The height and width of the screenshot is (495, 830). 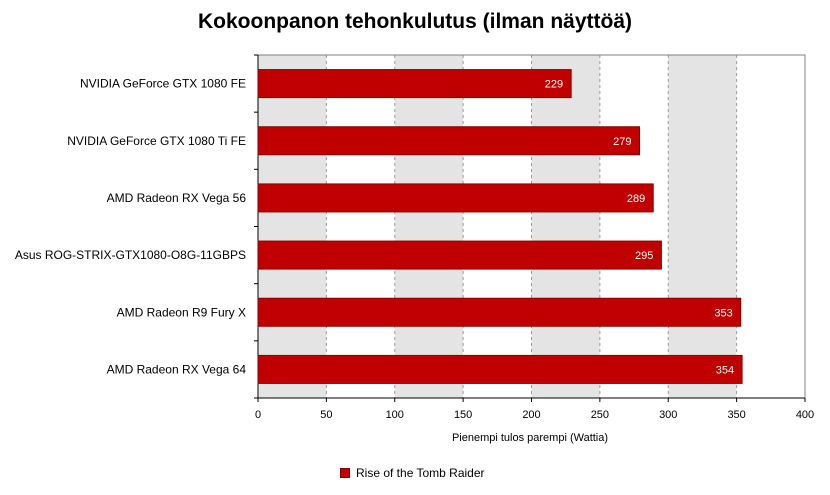 I want to click on x-axis-title: Pienempi tulos parempi (Wattia), so click(x=530, y=438).